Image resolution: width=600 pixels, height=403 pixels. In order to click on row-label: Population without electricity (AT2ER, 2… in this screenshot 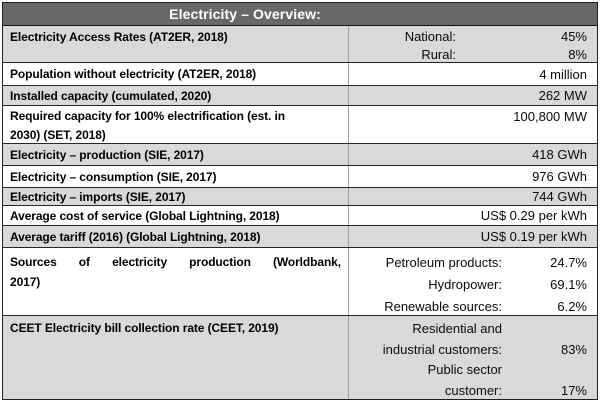, I will do `click(133, 74)`.